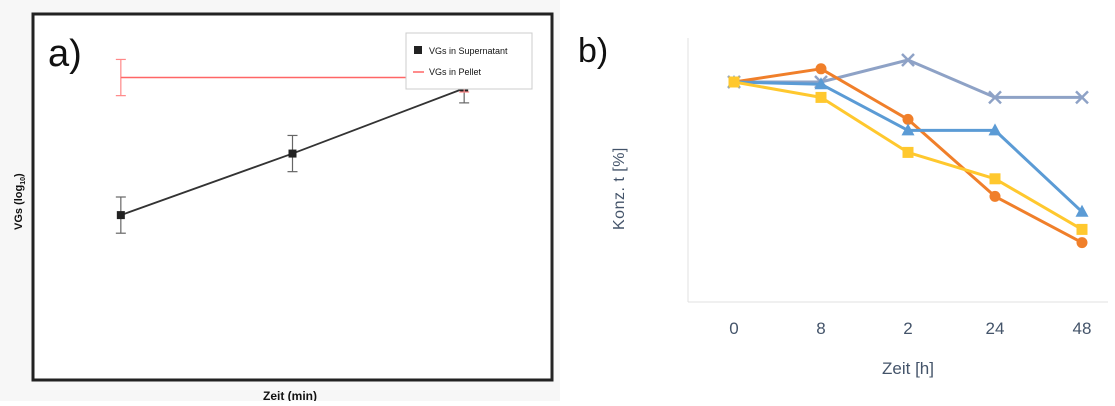 The height and width of the screenshot is (406, 1115). Describe the element at coordinates (418, 50) in the screenshot. I see `chart-a-legend-marker-supernatant` at that location.